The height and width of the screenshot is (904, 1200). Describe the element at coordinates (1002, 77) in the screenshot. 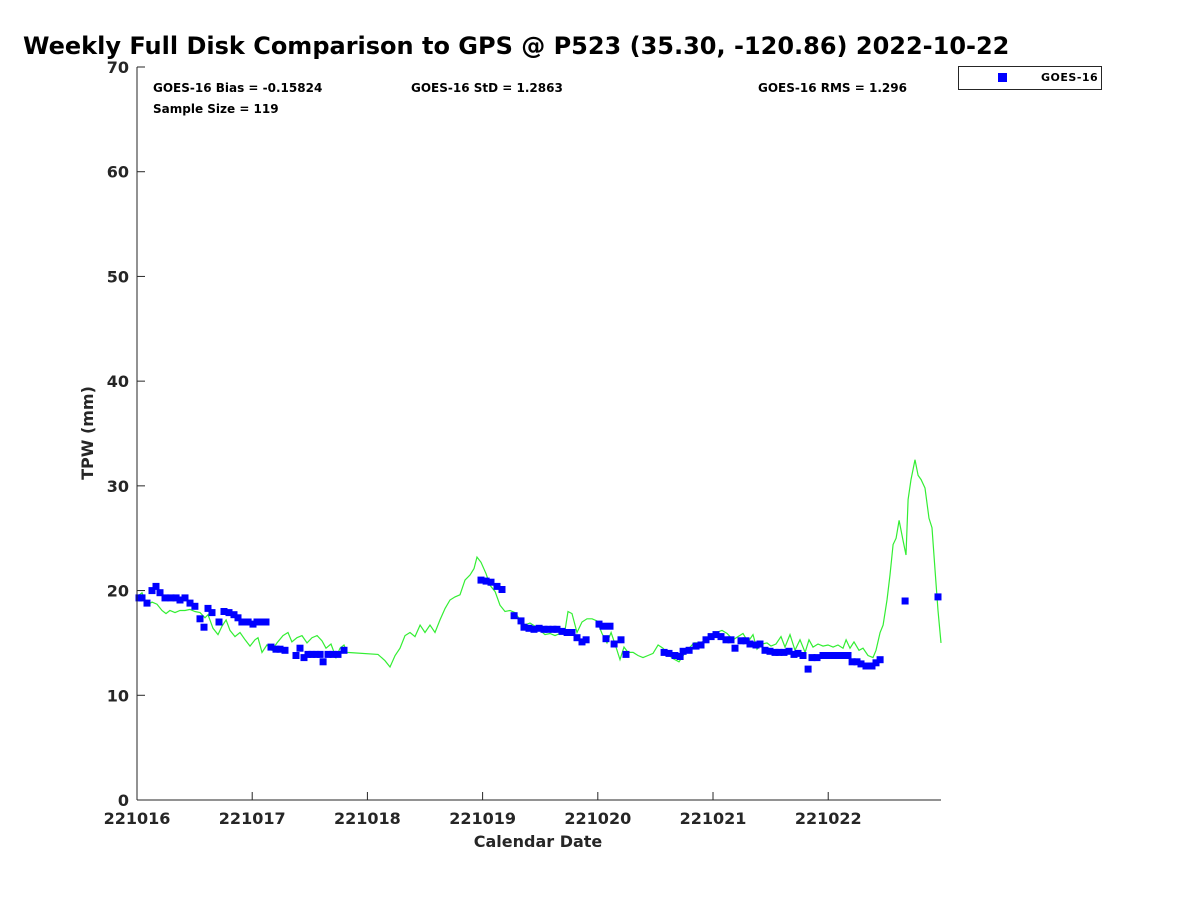

I see `legend-marker-goes` at that location.